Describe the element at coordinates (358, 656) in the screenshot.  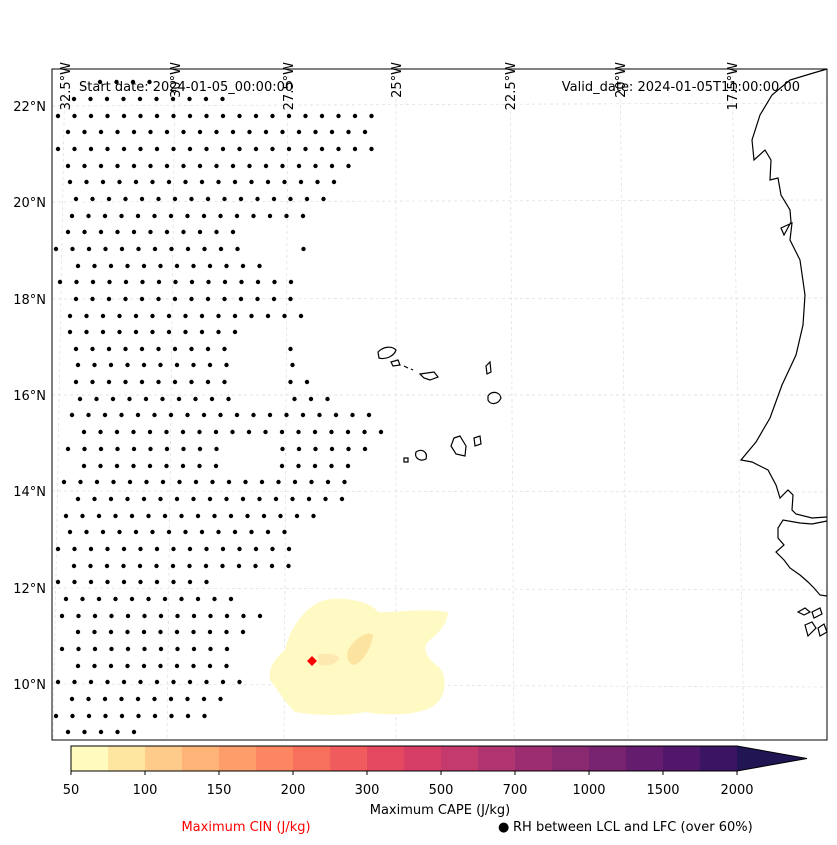
I see `cape-shading` at that location.